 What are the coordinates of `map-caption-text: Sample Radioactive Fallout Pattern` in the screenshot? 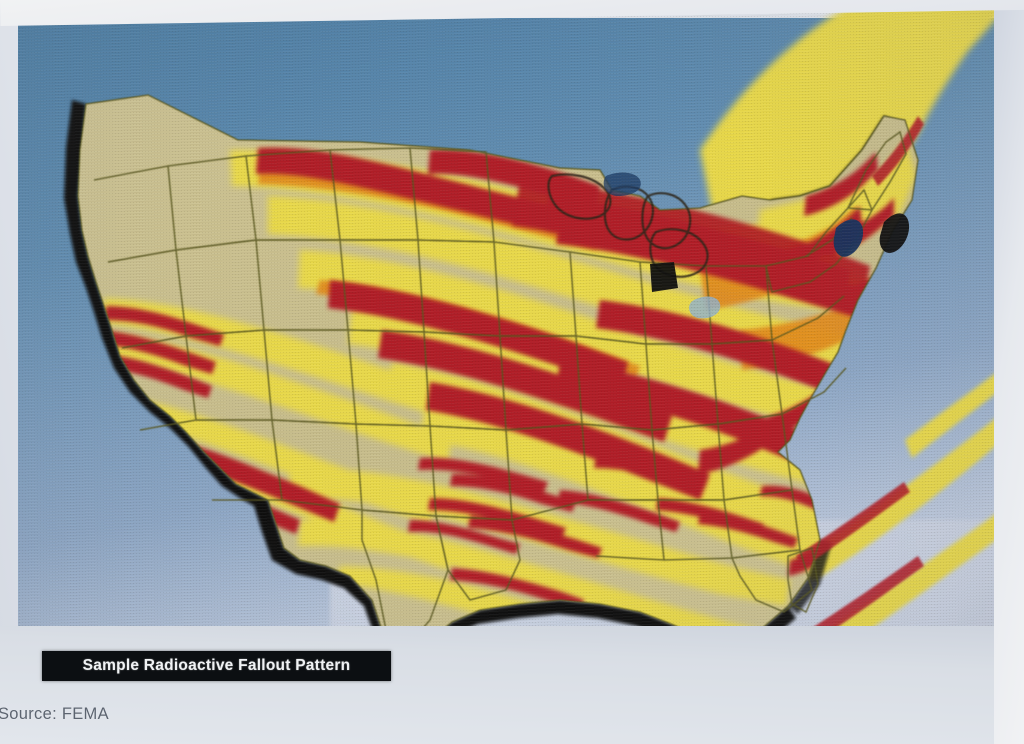 It's located at (216, 665).